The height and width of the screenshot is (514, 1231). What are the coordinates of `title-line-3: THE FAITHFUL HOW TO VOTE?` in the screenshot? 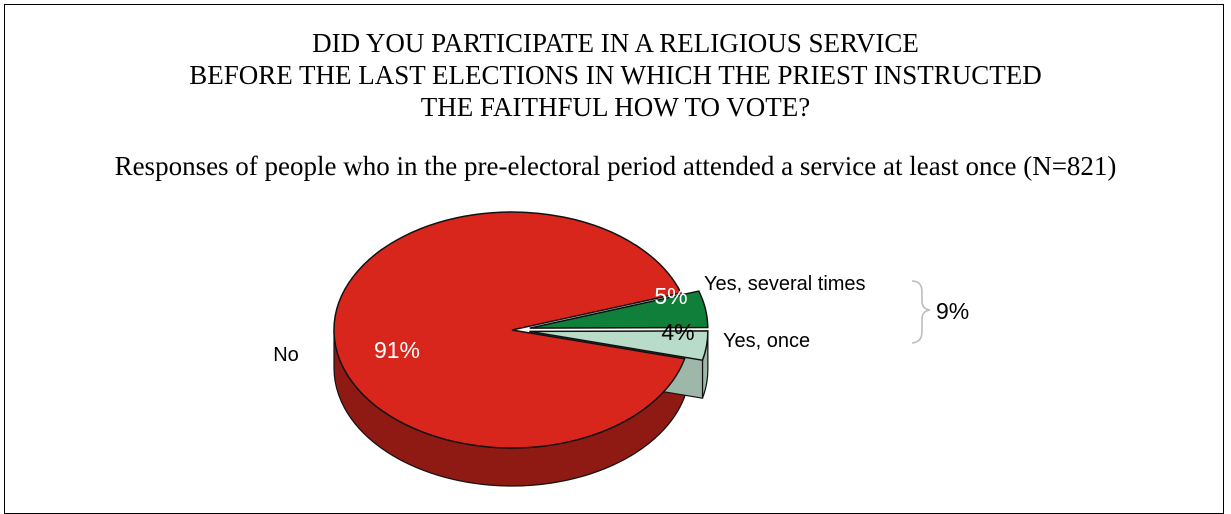 It's located at (615, 107).